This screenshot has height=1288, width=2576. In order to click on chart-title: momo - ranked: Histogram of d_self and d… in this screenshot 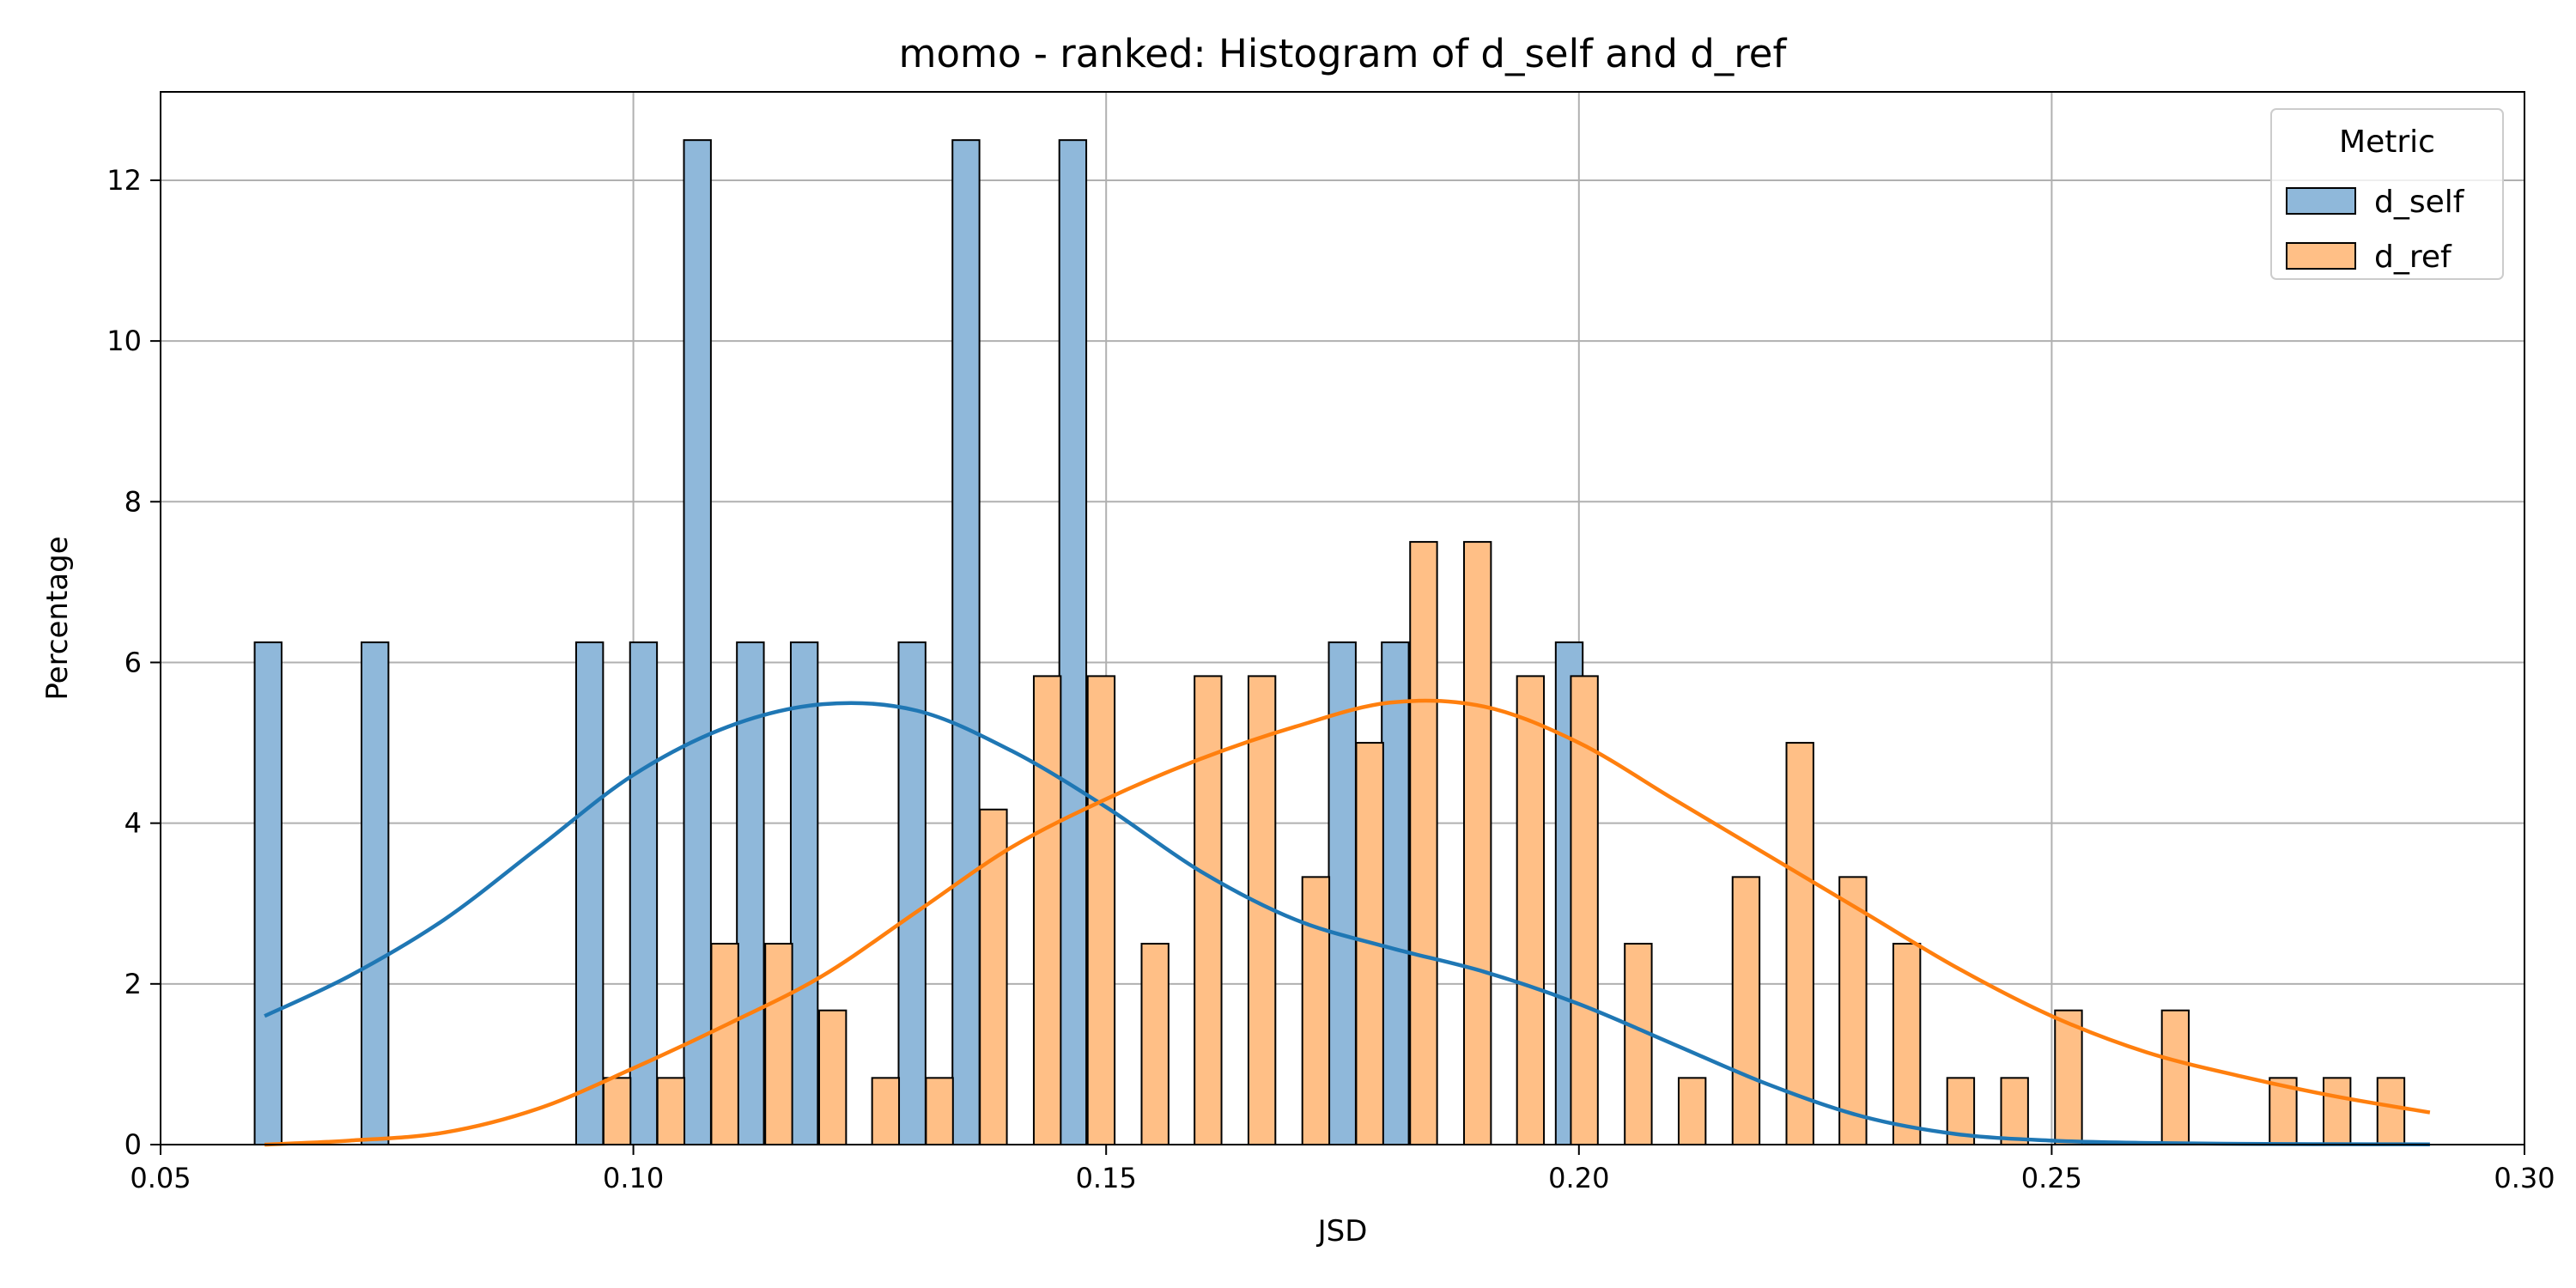, I will do `click(1343, 53)`.